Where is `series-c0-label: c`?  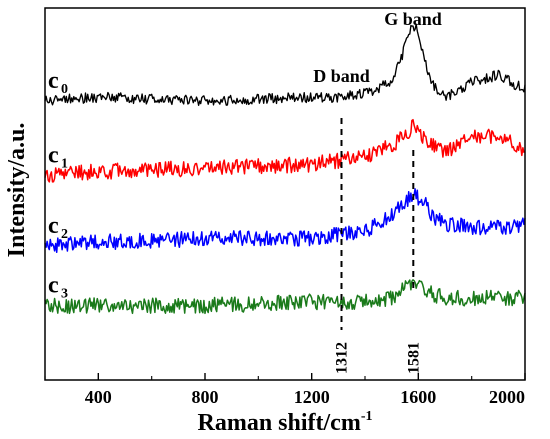 series-c0-label: c is located at coordinates (53, 81).